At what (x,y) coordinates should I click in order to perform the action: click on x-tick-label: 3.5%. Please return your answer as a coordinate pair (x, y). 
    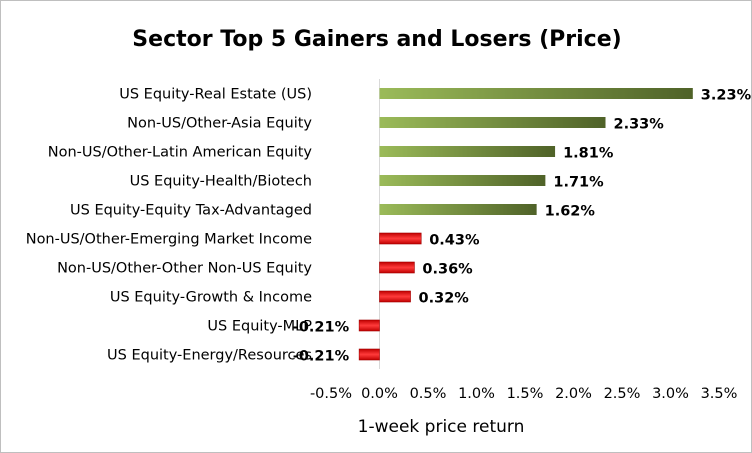
    Looking at the image, I should click on (719, 394).